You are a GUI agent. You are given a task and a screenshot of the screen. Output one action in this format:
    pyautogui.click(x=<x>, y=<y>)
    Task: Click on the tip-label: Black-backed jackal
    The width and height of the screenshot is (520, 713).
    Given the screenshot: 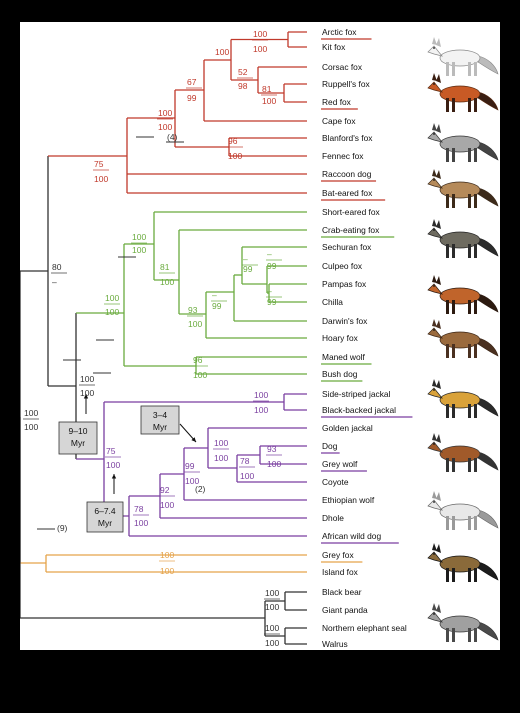 What is the action you would take?
    pyautogui.click(x=359, y=410)
    